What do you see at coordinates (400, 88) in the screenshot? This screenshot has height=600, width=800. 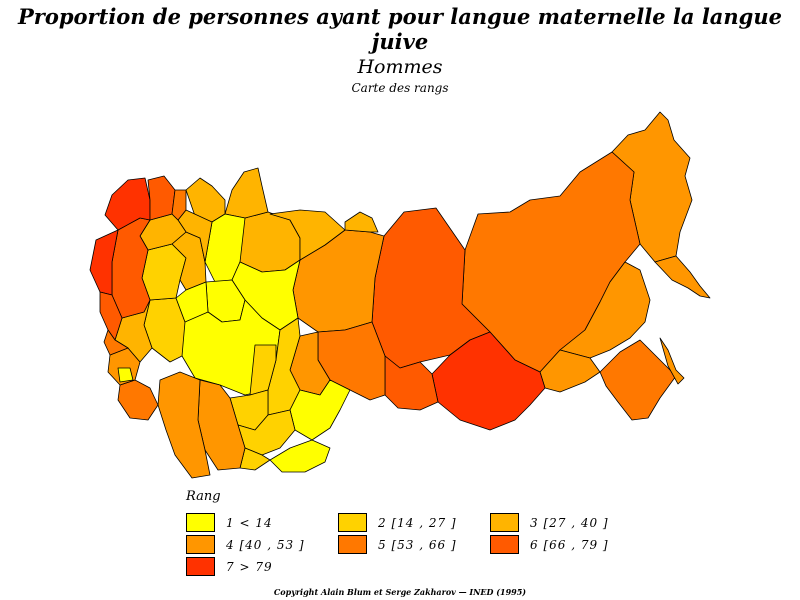 I see `map-caption: Carte des rangs` at bounding box center [400, 88].